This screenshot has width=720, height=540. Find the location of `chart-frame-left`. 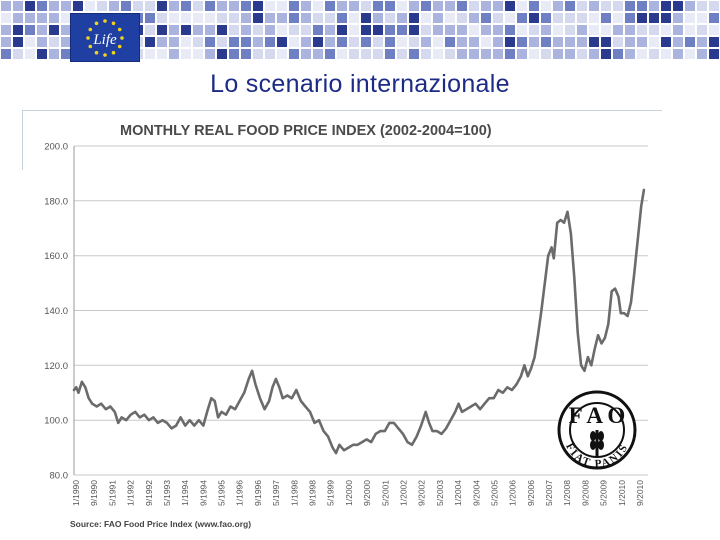

chart-frame-left is located at coordinates (22, 140).